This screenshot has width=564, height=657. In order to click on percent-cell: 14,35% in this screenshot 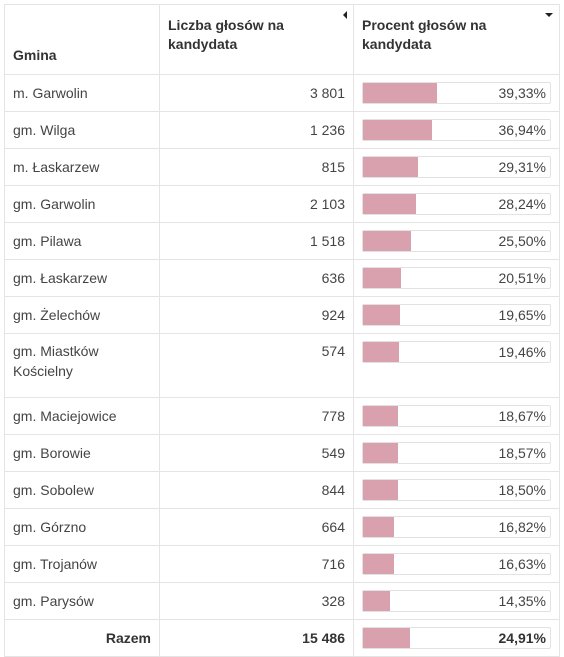, I will do `click(456, 601)`.